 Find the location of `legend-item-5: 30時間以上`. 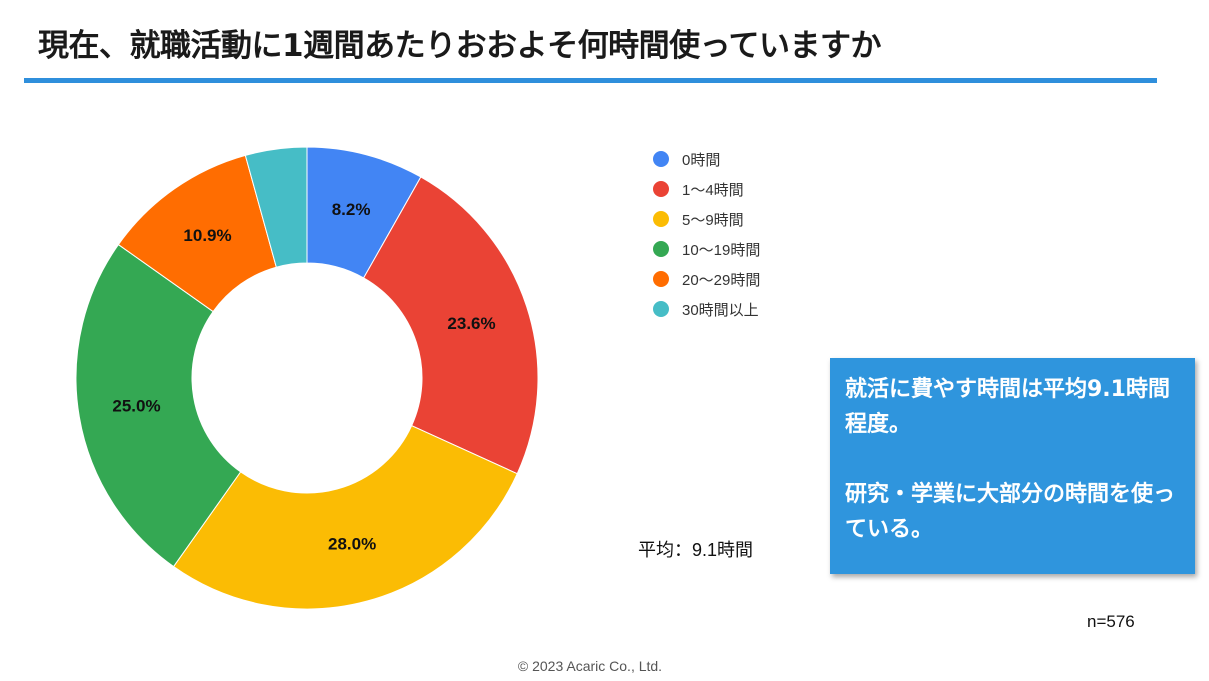

legend-item-5: 30時間以上 is located at coordinates (706, 309).